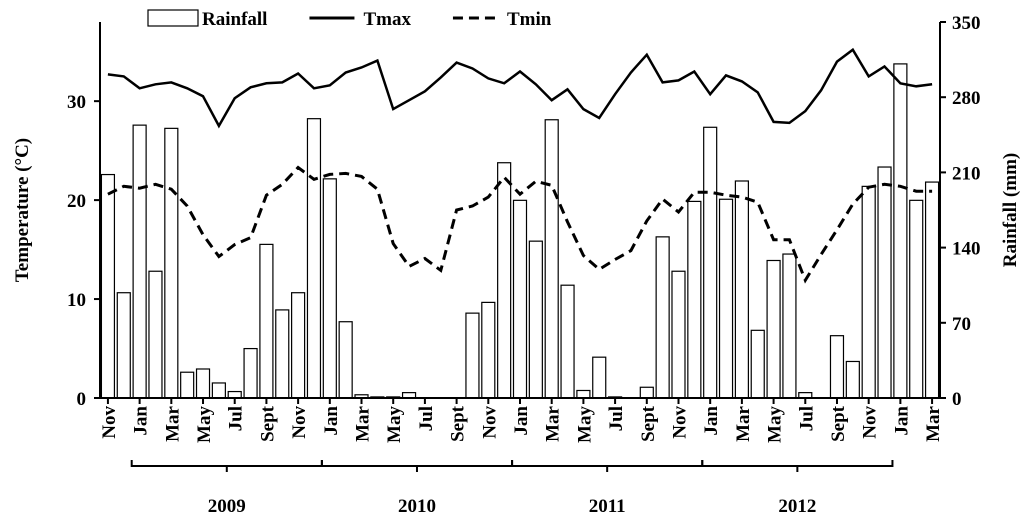 Image resolution: width=1031 pixels, height=521 pixels. What do you see at coordinates (529, 19) in the screenshot?
I see `legend-label: Tmin` at bounding box center [529, 19].